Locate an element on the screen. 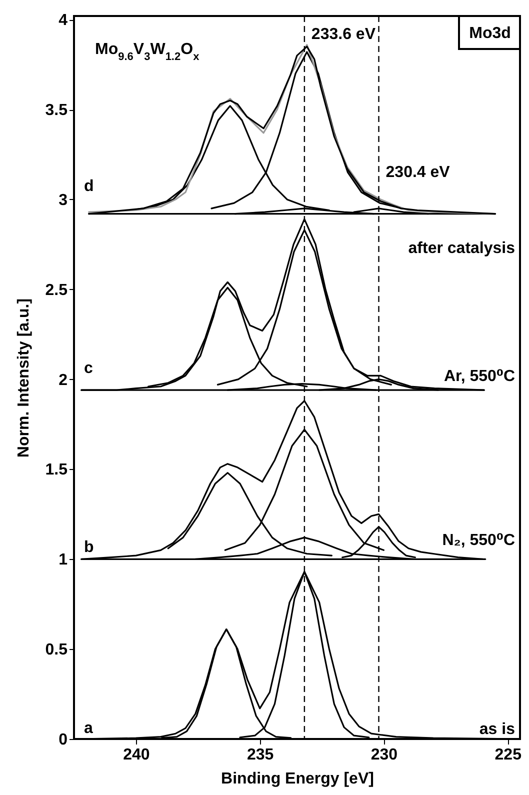  ref-line-label: 230.4 eV is located at coordinates (418, 172).